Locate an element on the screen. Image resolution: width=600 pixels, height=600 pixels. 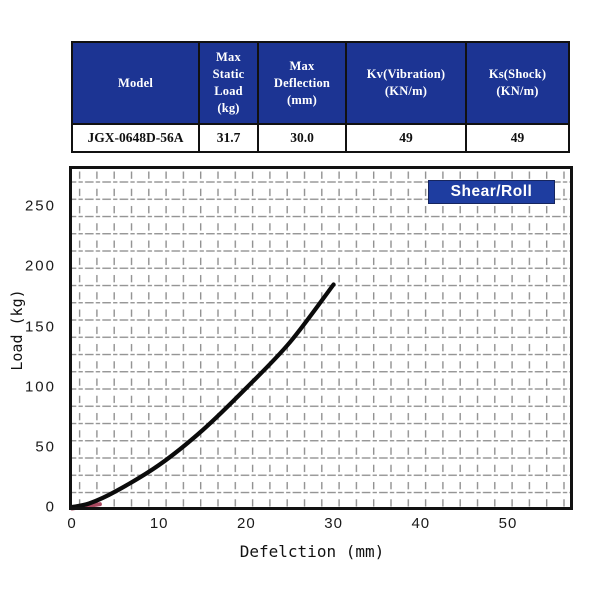
header-label: Model is located at coordinates (135, 82).